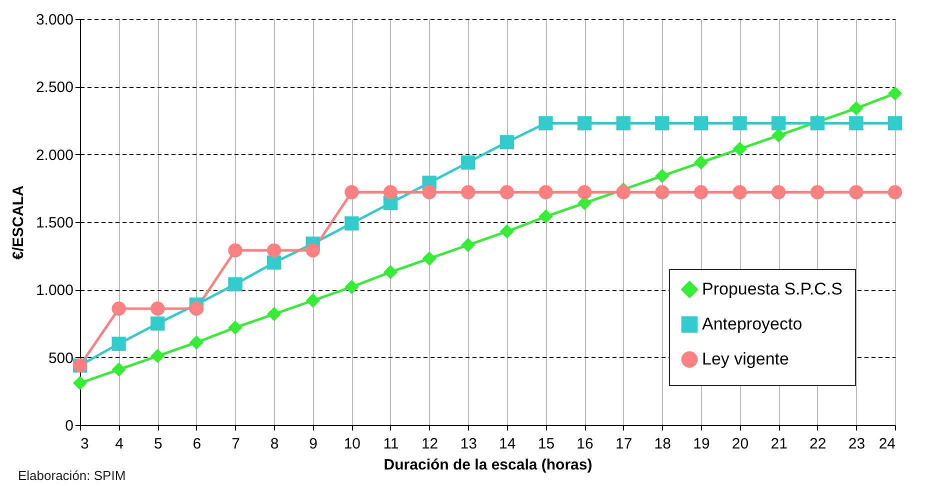  Describe the element at coordinates (55, 87) in the screenshot. I see `y-tick-label: 2.500` at that location.